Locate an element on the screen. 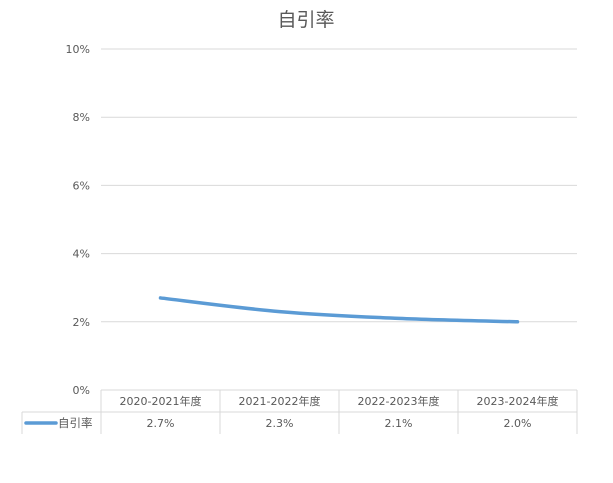  x-category-label: 2023-2024年度 is located at coordinates (518, 401).